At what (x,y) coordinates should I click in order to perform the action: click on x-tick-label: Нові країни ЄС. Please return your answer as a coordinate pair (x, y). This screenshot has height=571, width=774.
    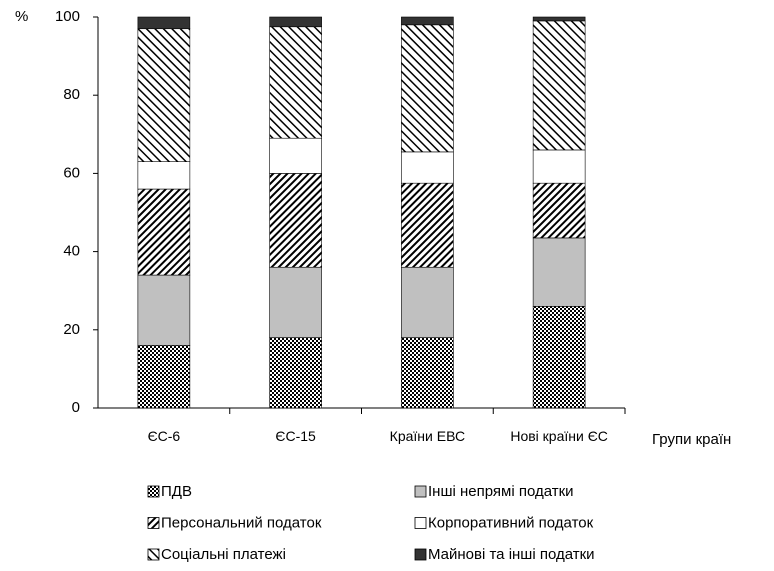
    Looking at the image, I should click on (559, 436).